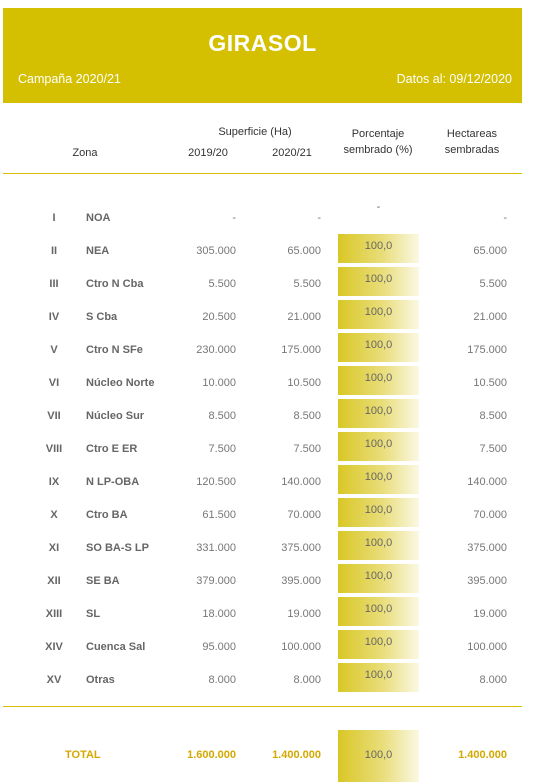 This screenshot has height=783, width=560. Describe the element at coordinates (301, 581) in the screenshot. I see `row-surface-2020: 395.000` at that location.